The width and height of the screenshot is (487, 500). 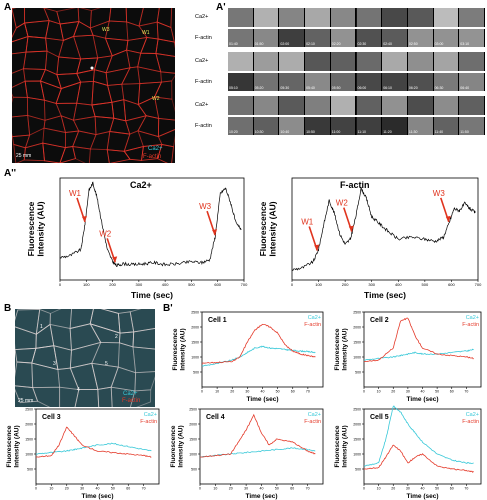 What do you see at coordinates (233, 44) in the screenshot?
I see `frame-timestamp: 01:40` at bounding box center [233, 44].